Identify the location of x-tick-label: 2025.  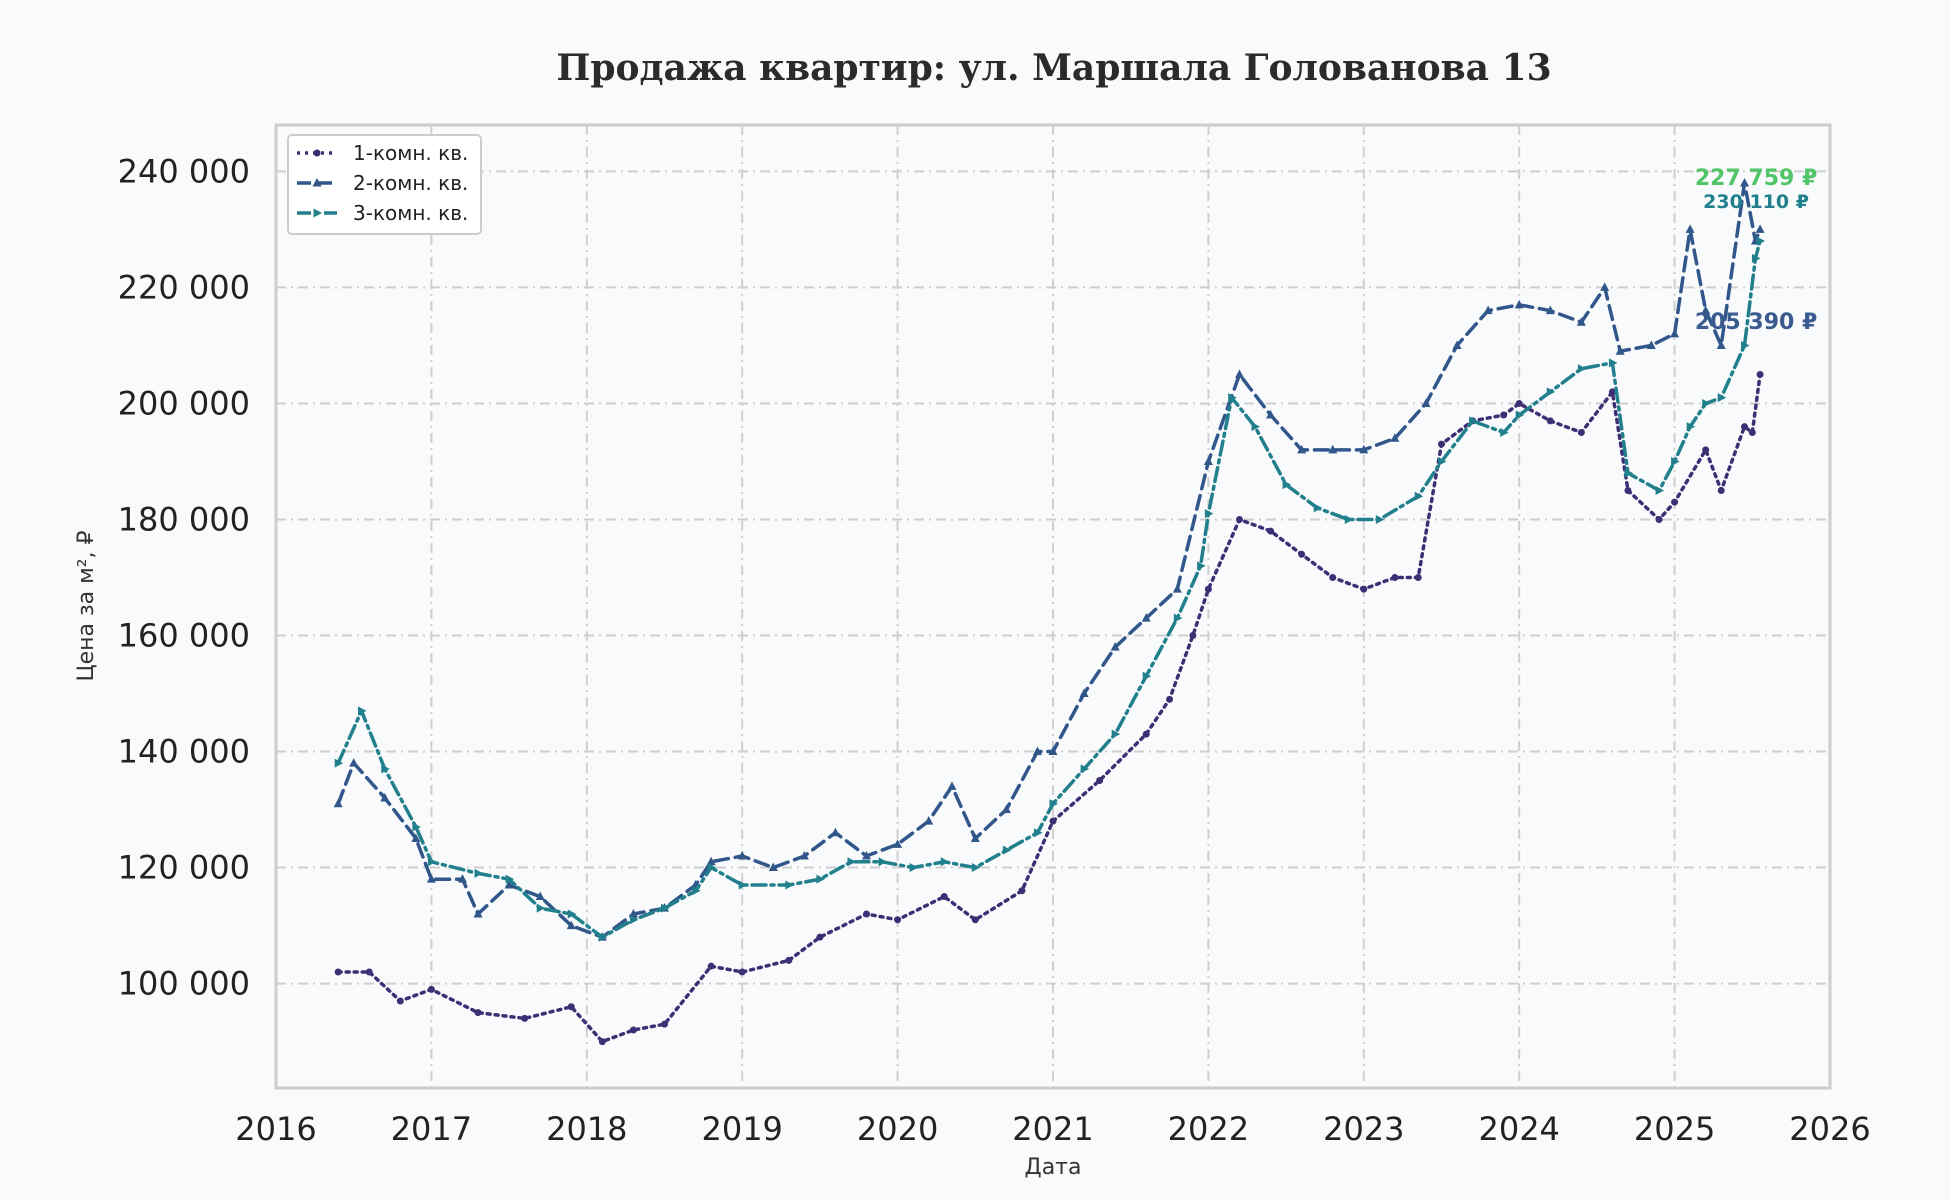
(1674, 1129).